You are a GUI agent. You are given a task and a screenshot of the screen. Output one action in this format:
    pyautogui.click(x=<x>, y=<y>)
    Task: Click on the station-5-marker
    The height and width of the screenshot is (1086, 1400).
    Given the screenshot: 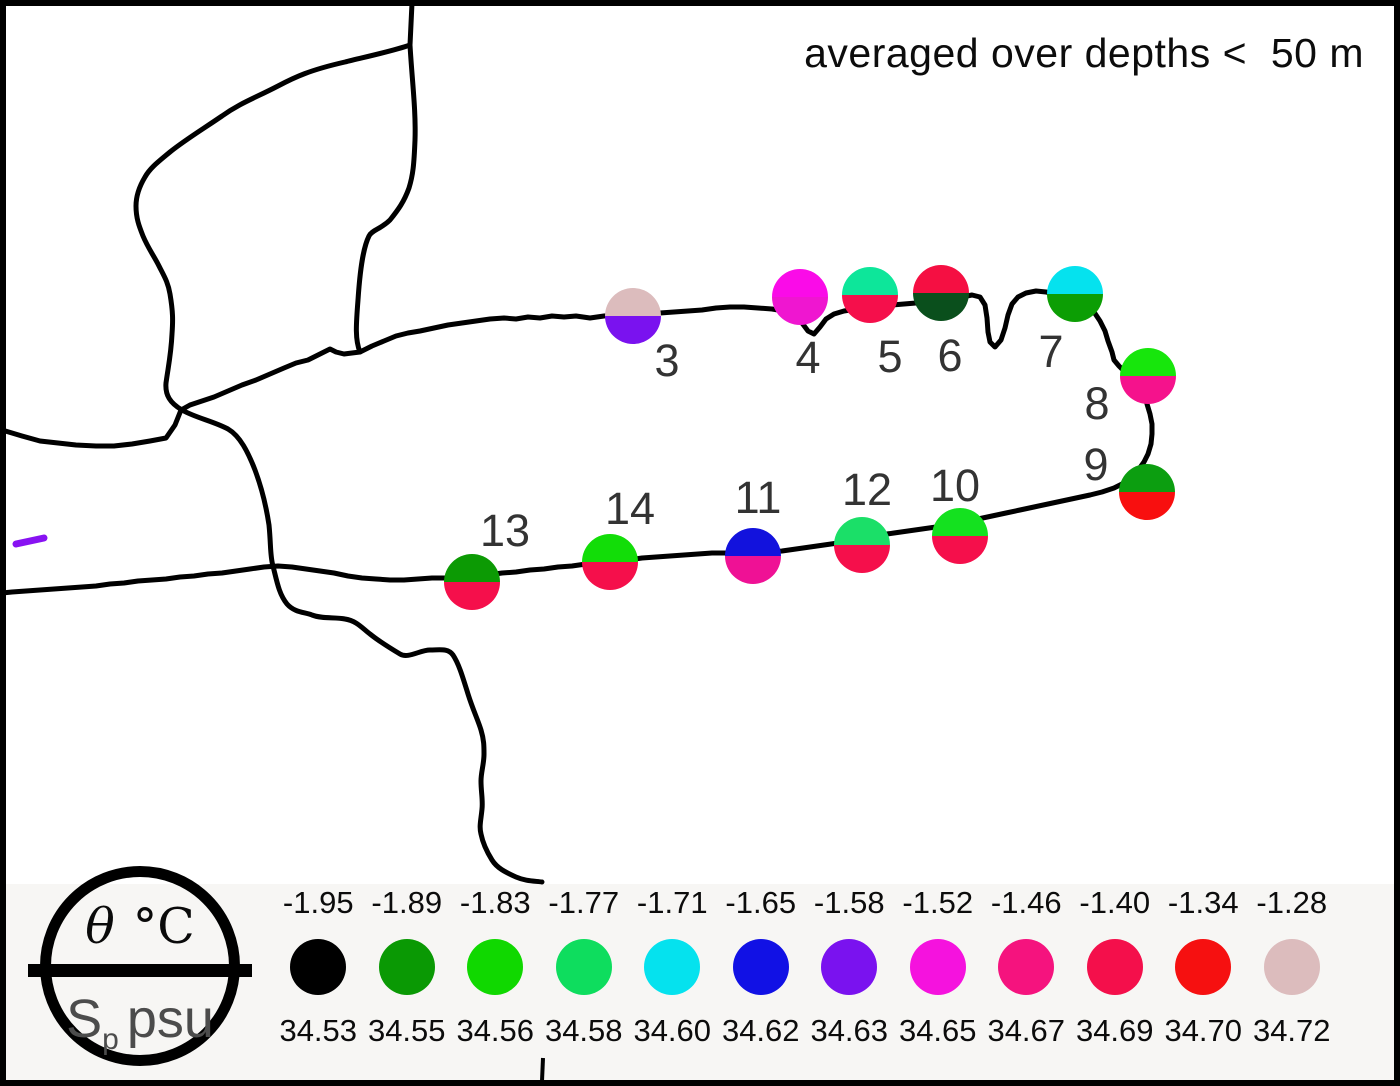 What is the action you would take?
    pyautogui.click(x=870, y=295)
    